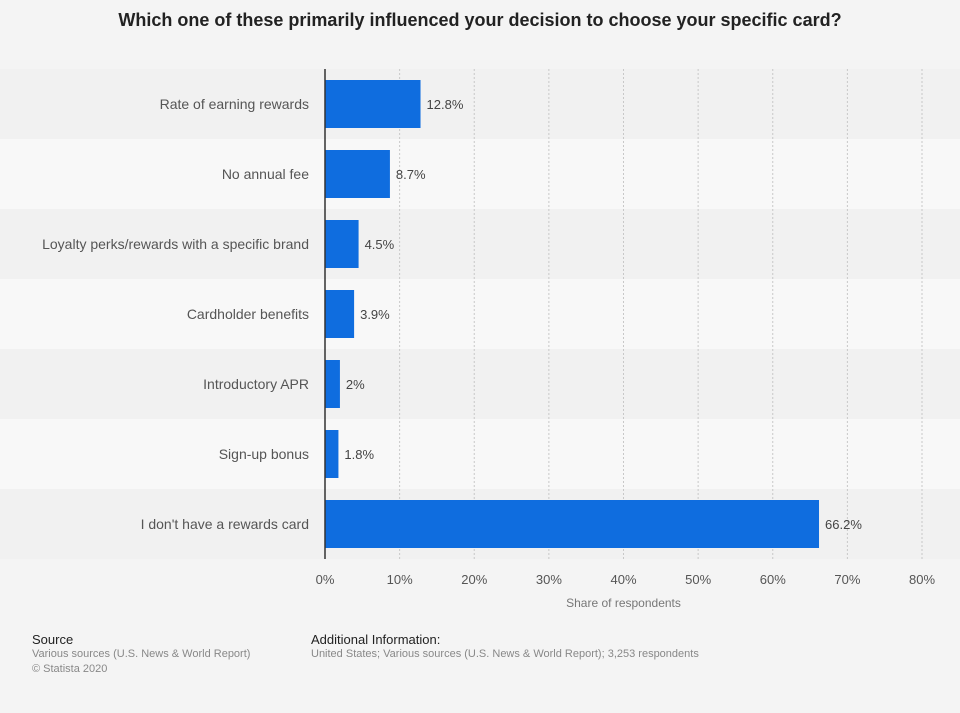  Describe the element at coordinates (411, 174) in the screenshot. I see `data-label: 8.7%` at that location.